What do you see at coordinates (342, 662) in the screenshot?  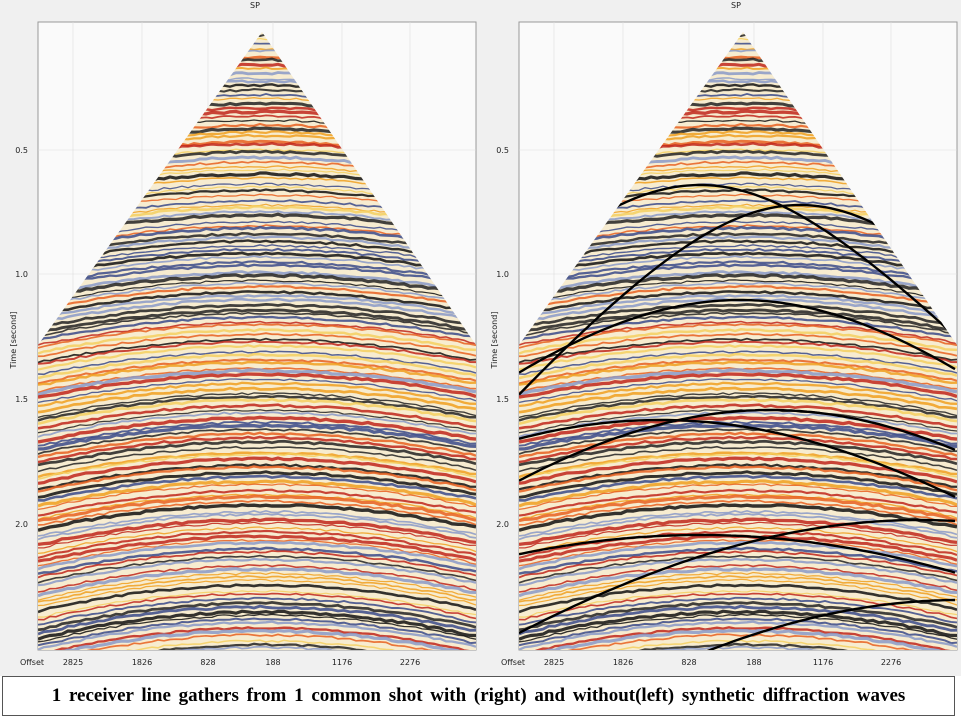 I see `x-tick-label: 1176` at bounding box center [342, 662].